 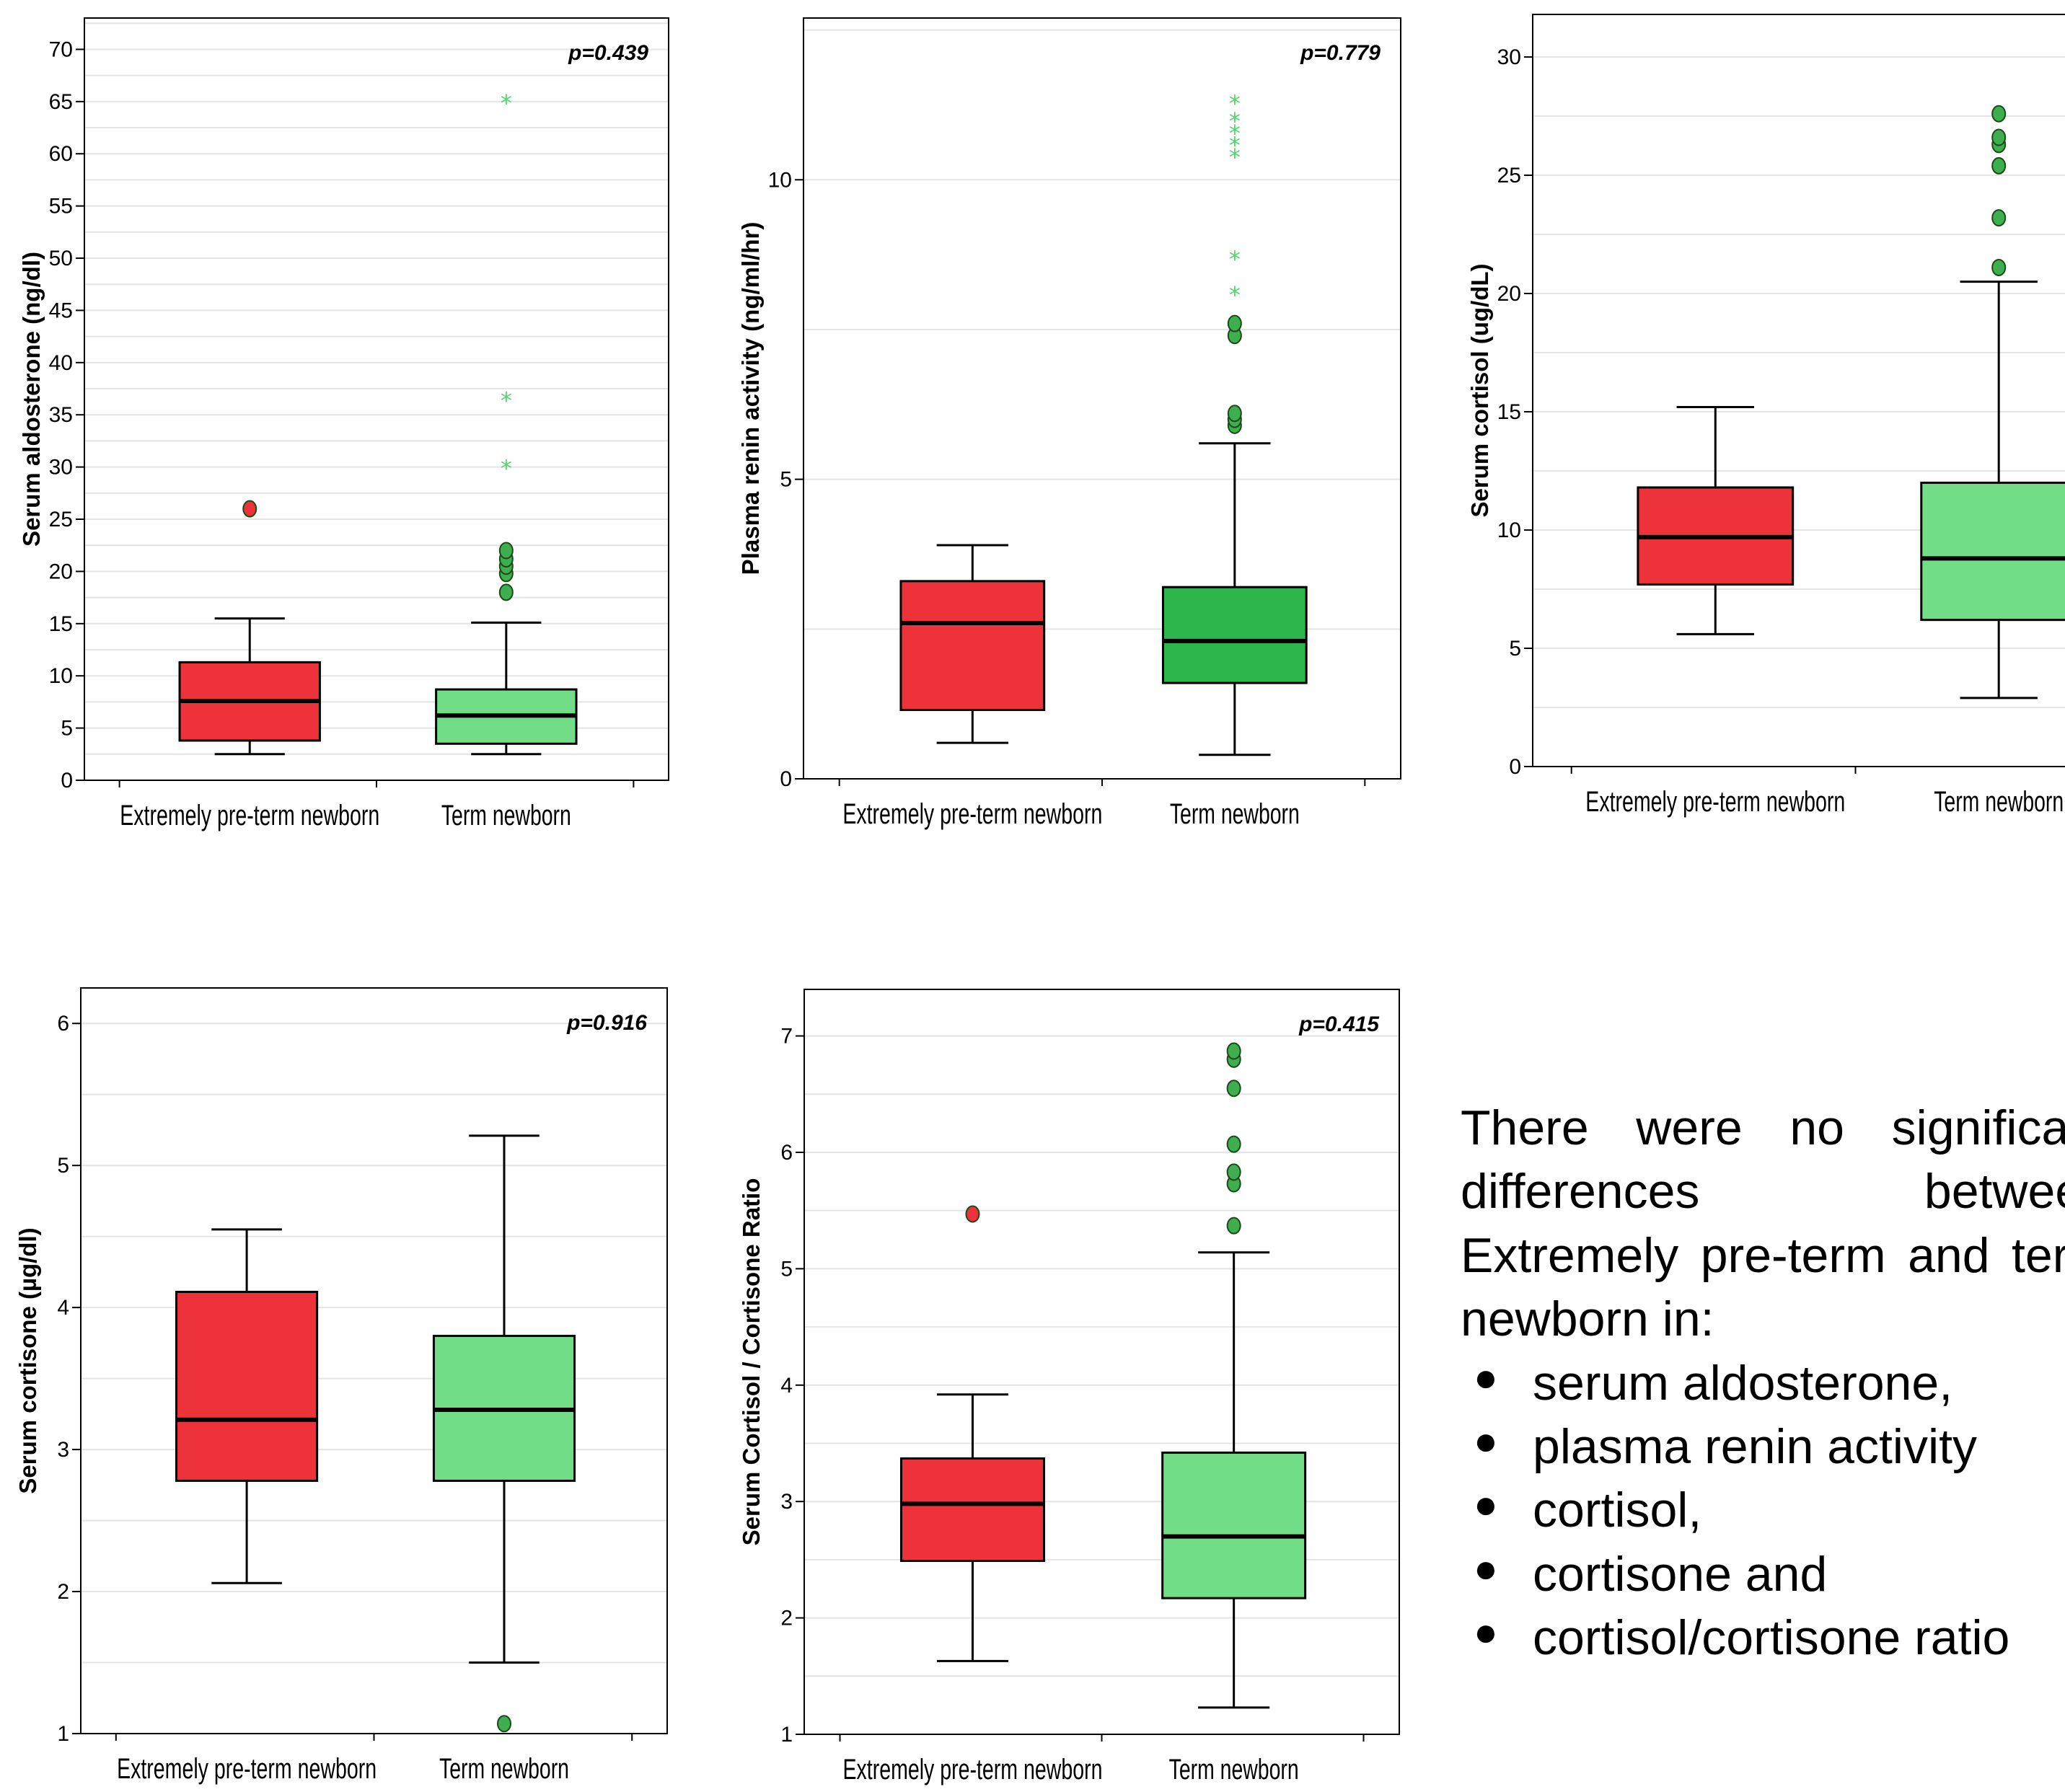 What do you see at coordinates (61, 363) in the screenshot?
I see `y-tick-label: 40` at bounding box center [61, 363].